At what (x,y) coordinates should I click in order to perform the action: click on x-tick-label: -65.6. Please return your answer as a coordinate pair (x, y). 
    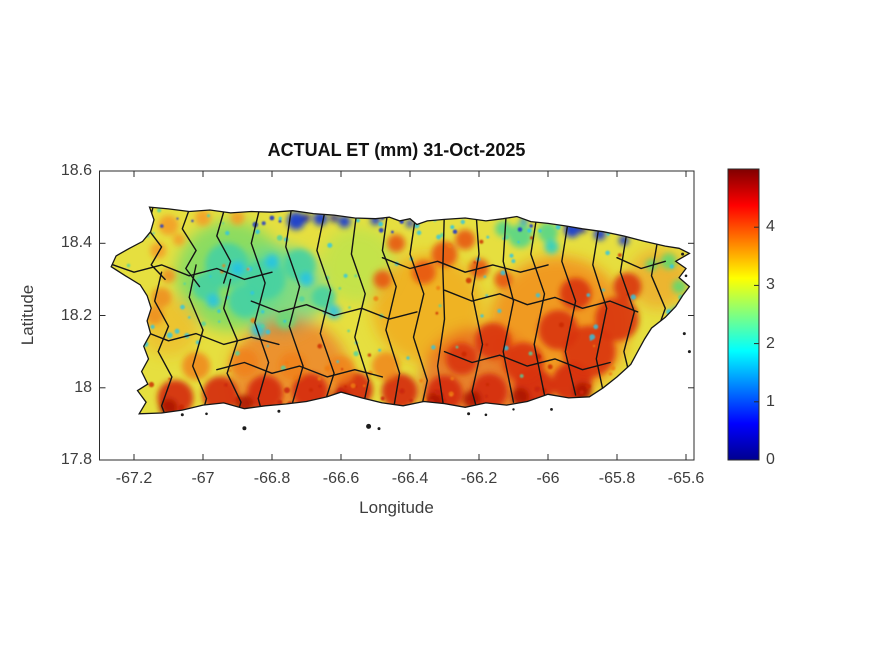
    Looking at the image, I should click on (686, 478).